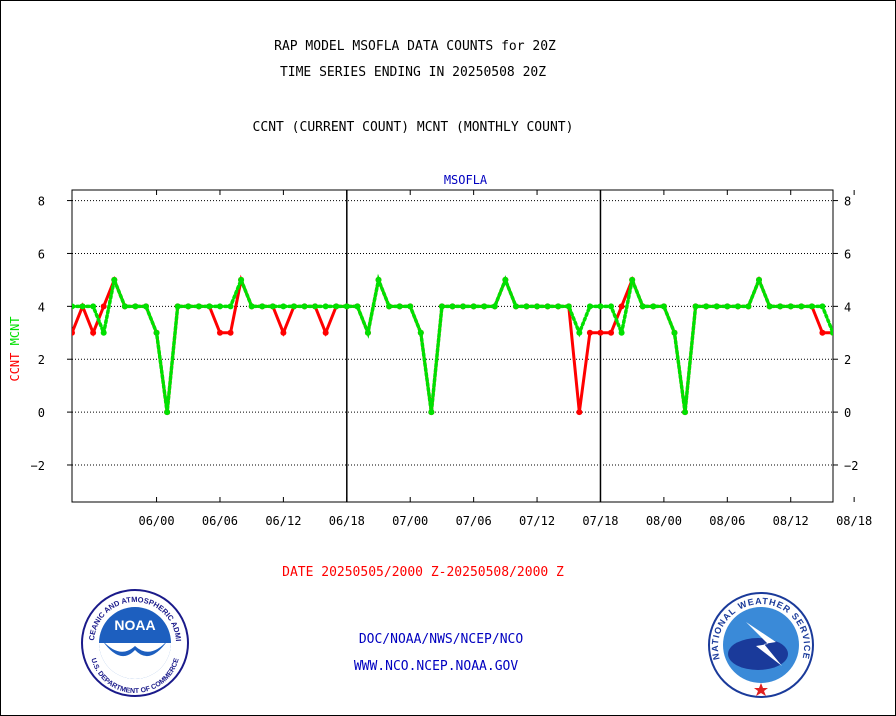 The width and height of the screenshot is (896, 716). Describe the element at coordinates (41, 254) in the screenshot. I see `y-tick-label-left: 6` at that location.